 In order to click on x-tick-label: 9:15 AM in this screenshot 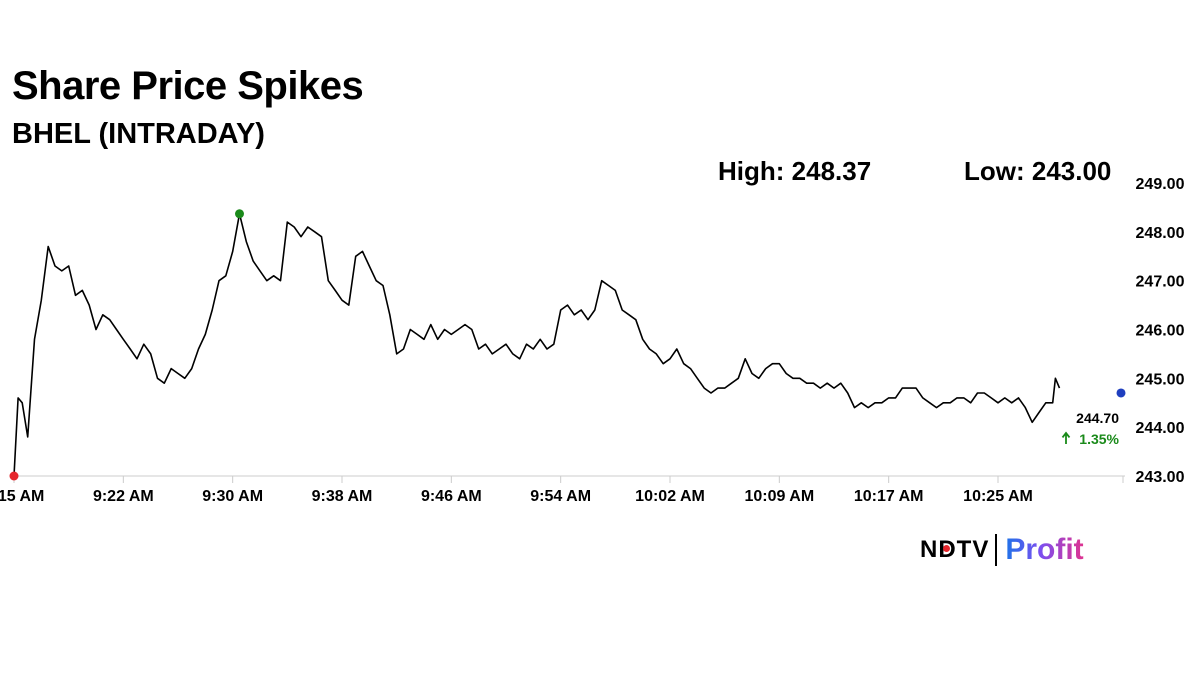, I will do `click(22, 496)`.